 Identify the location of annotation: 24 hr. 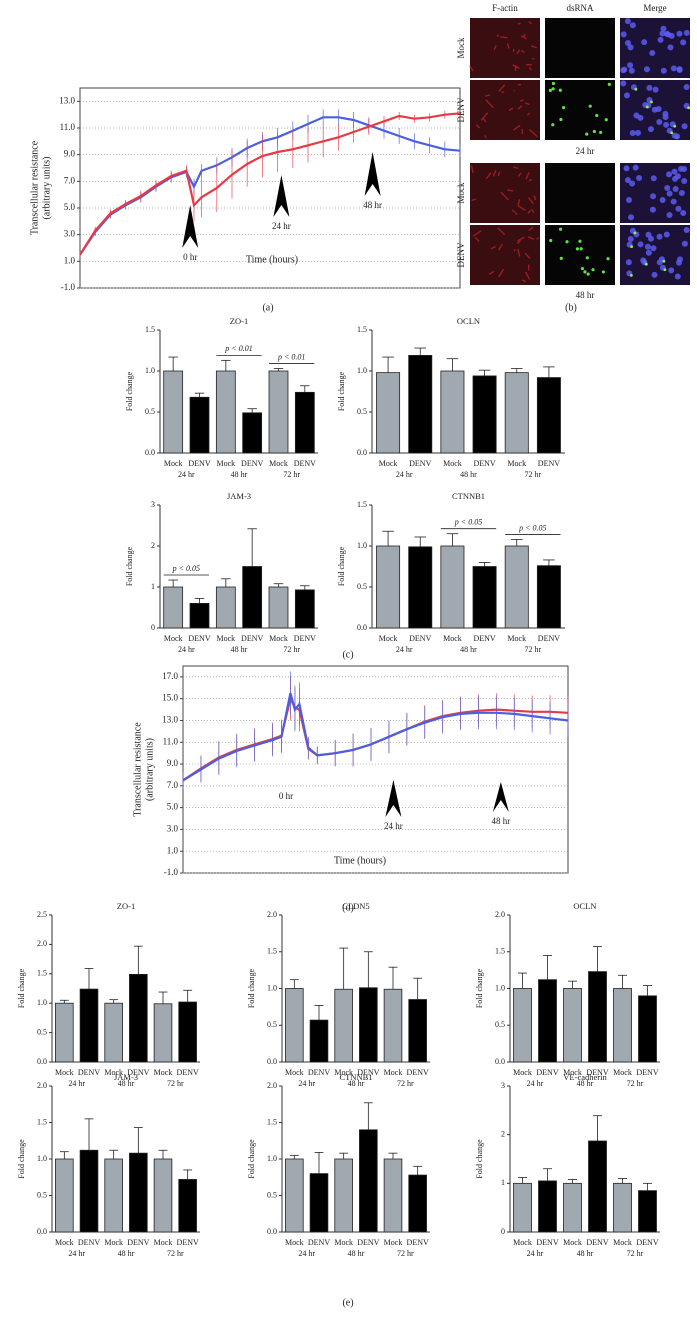
(281, 226).